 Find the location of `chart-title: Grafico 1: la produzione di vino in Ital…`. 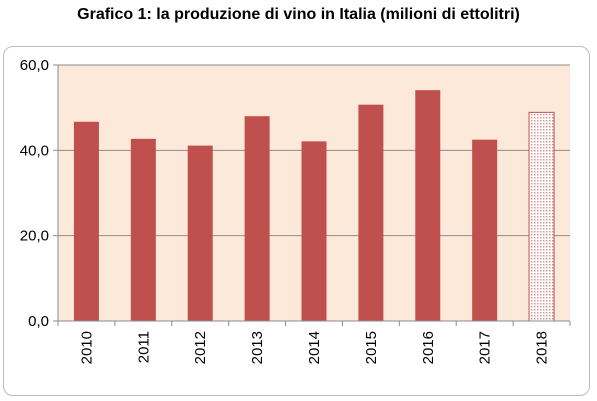

chart-title: Grafico 1: la produzione di vino in Ital… is located at coordinates (298, 14).